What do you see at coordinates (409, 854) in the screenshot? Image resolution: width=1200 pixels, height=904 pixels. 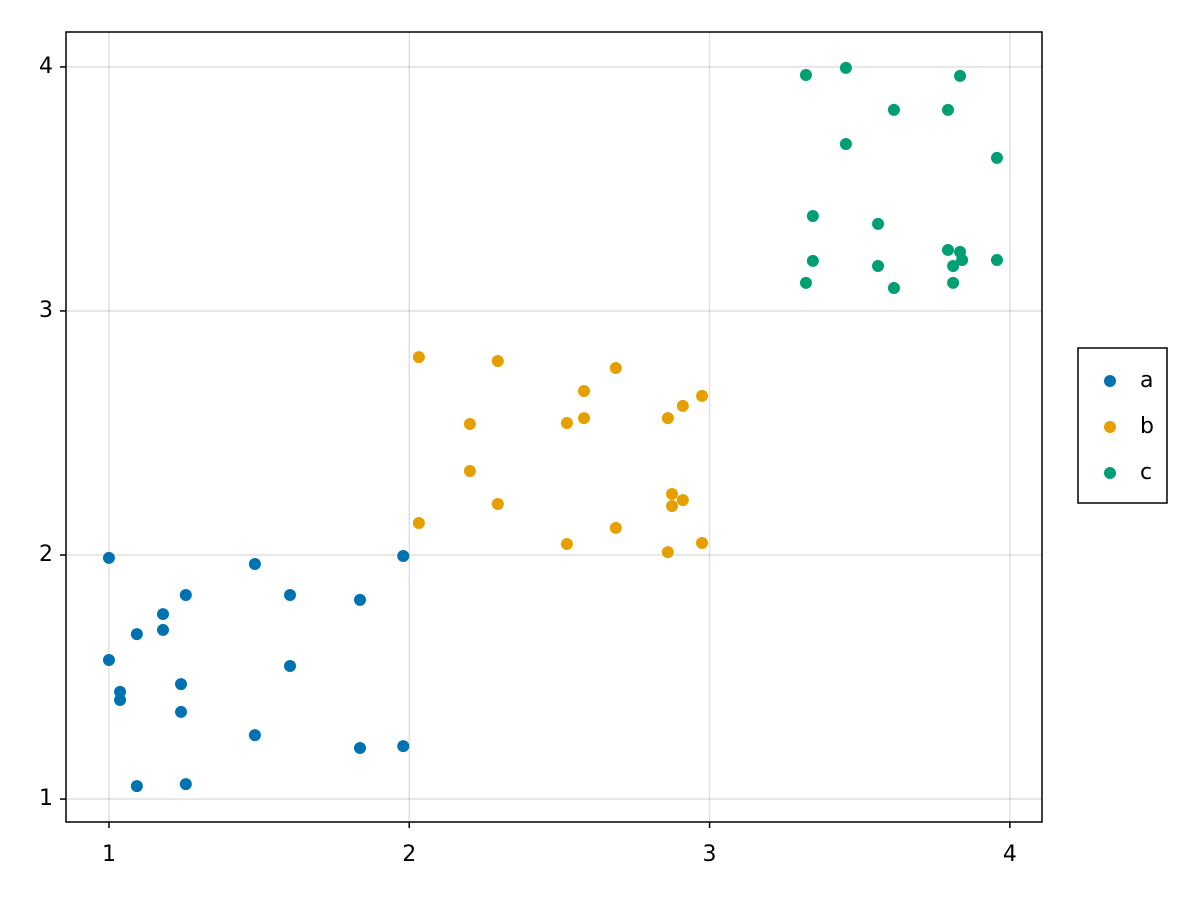 I see `x-tick-label: 2` at bounding box center [409, 854].